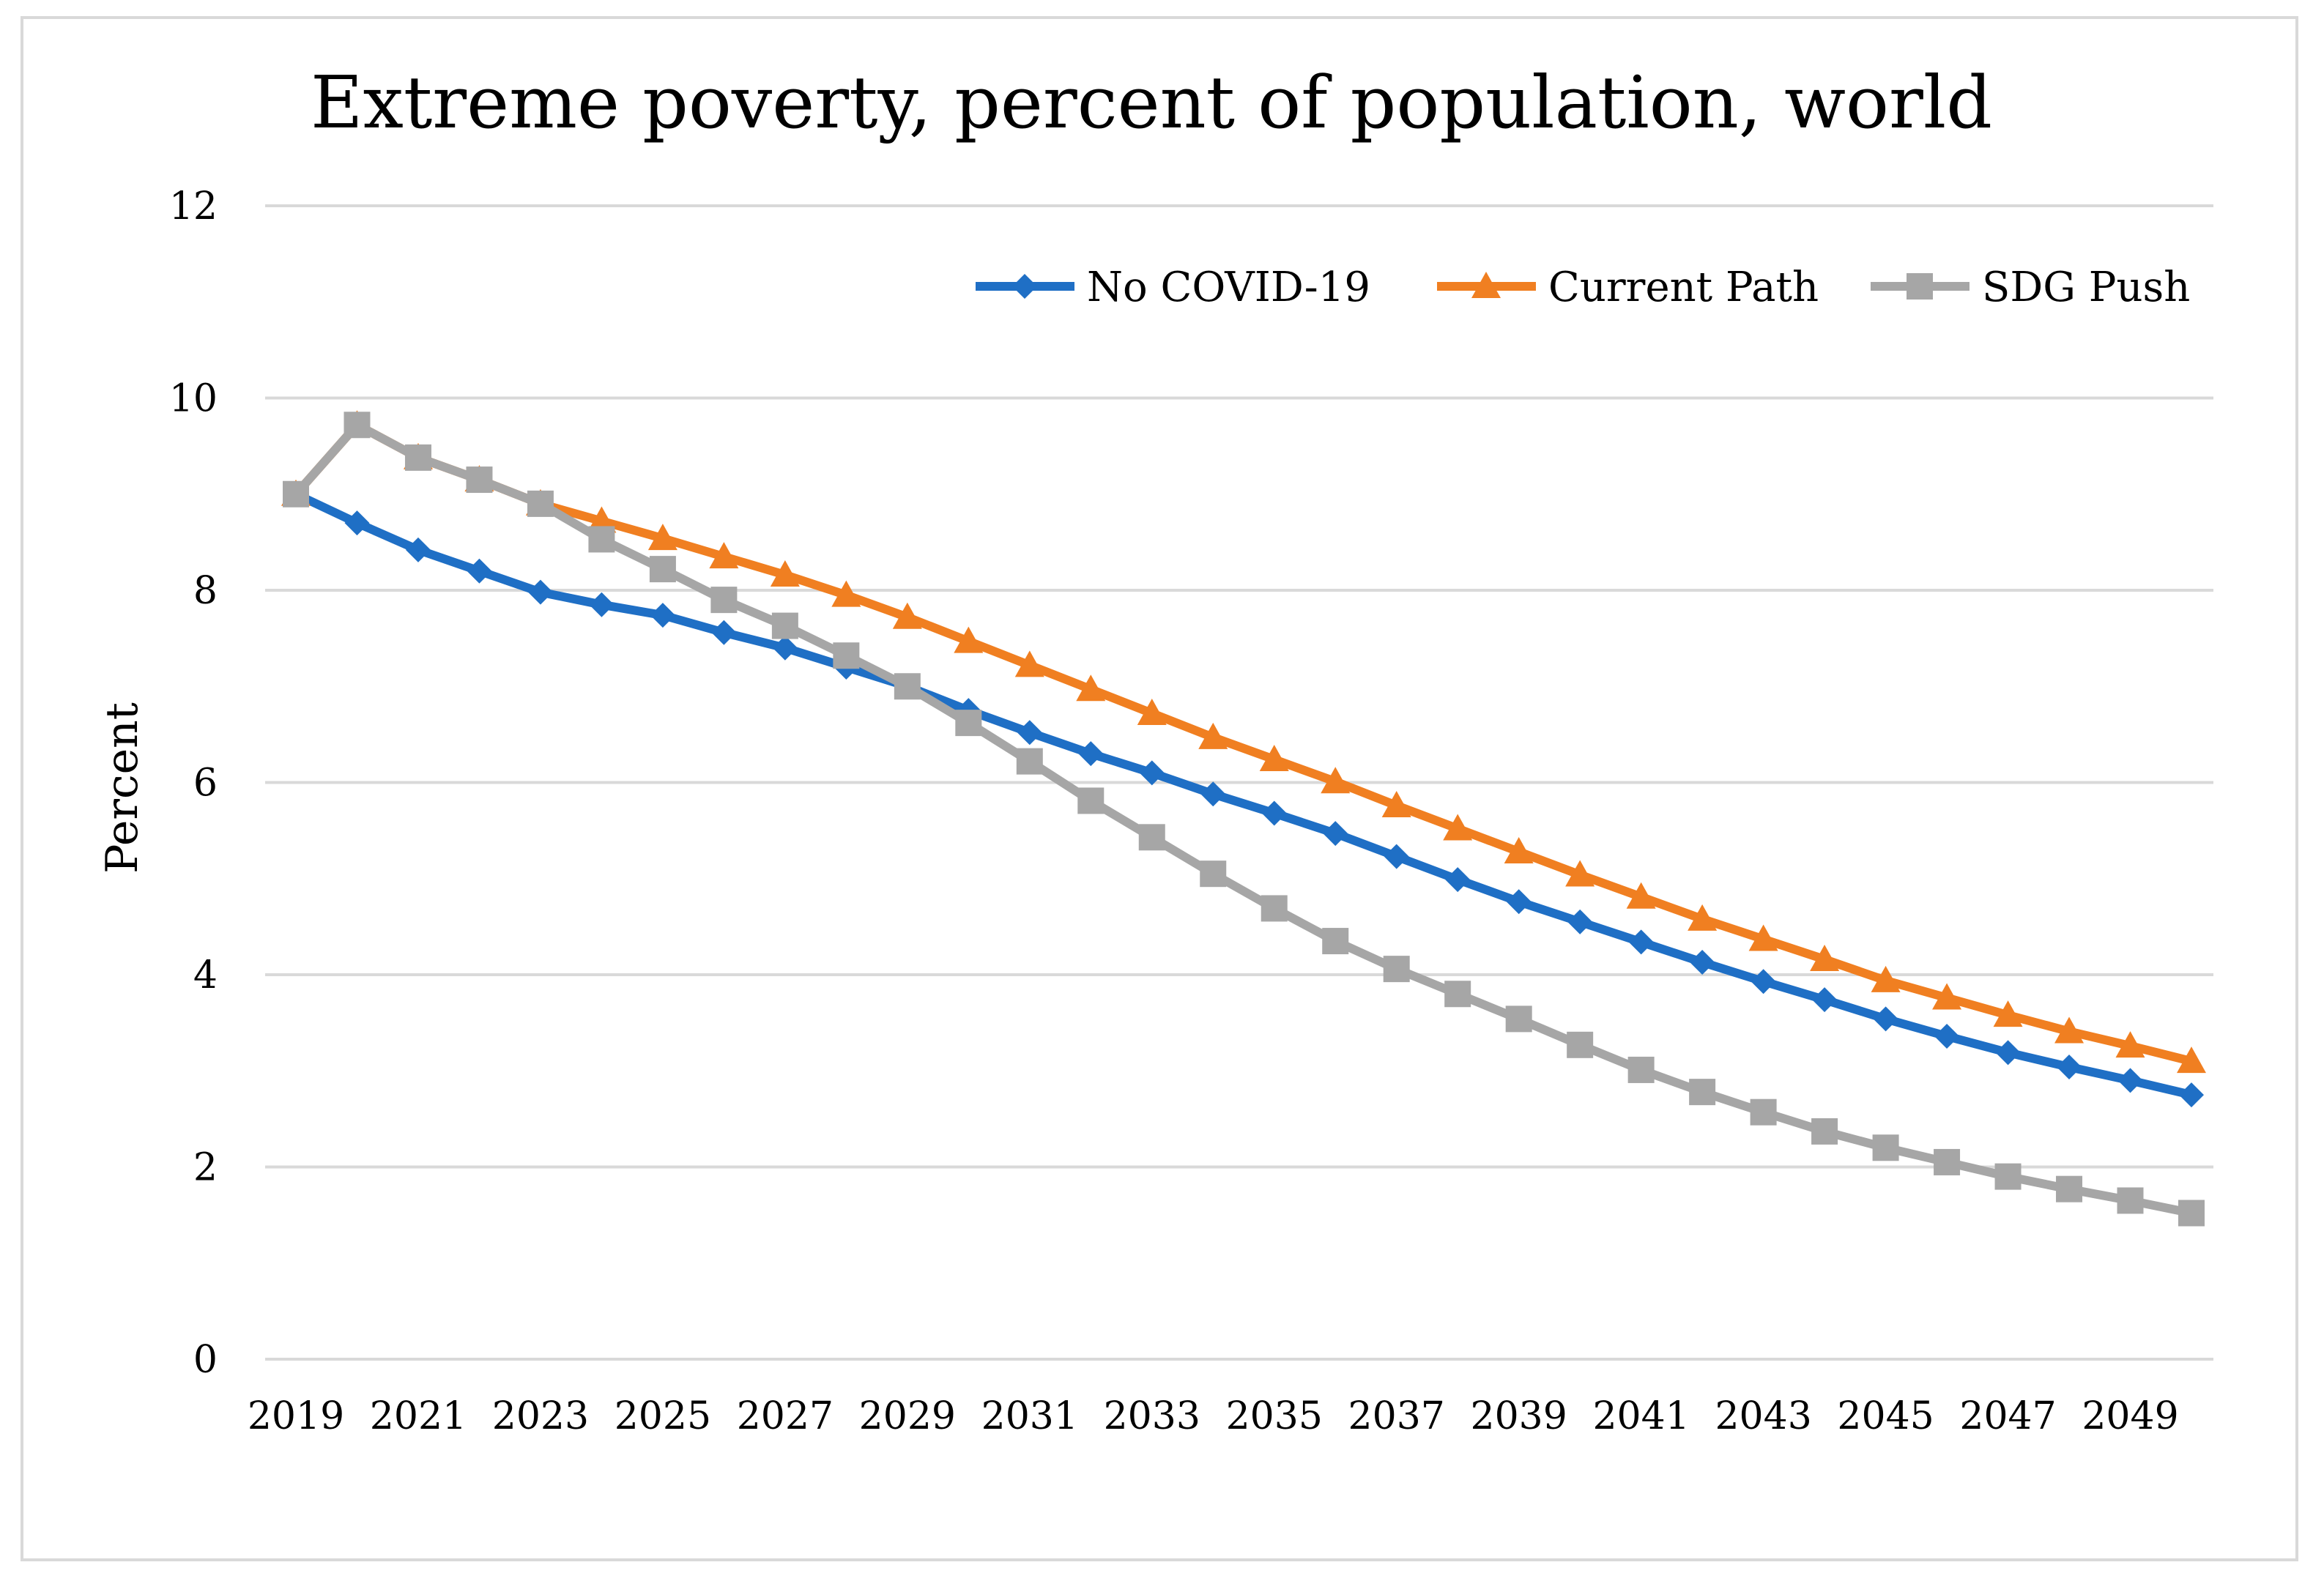 This screenshot has width=2324, height=1595. What do you see at coordinates (296, 1416) in the screenshot?
I see `x-tick-label: 2019` at bounding box center [296, 1416].